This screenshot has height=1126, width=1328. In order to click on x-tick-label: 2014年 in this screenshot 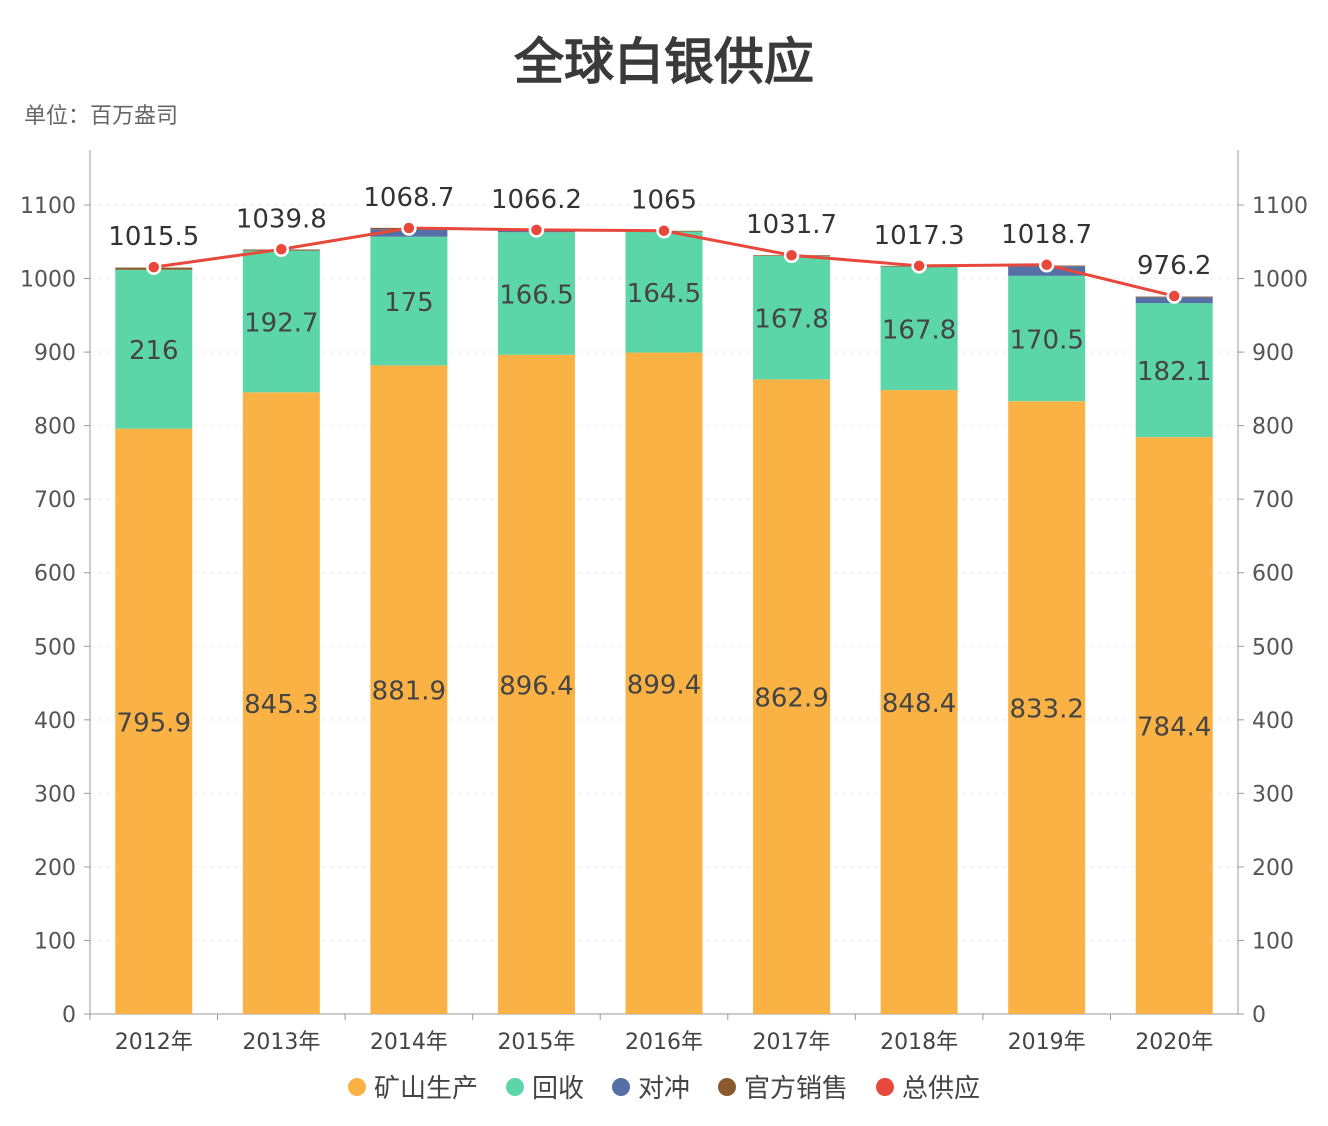, I will do `click(409, 1042)`.